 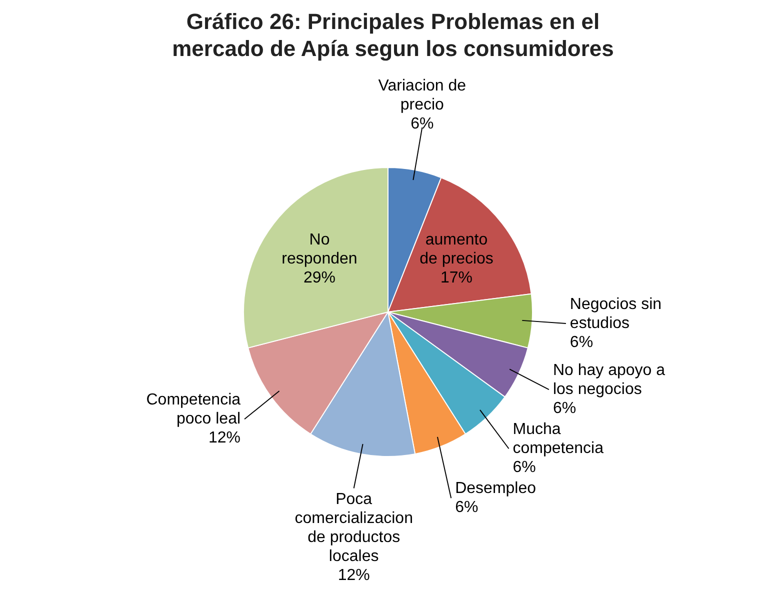 What do you see at coordinates (558, 439) in the screenshot?
I see `slice-label: Mucha competencia` at bounding box center [558, 439].